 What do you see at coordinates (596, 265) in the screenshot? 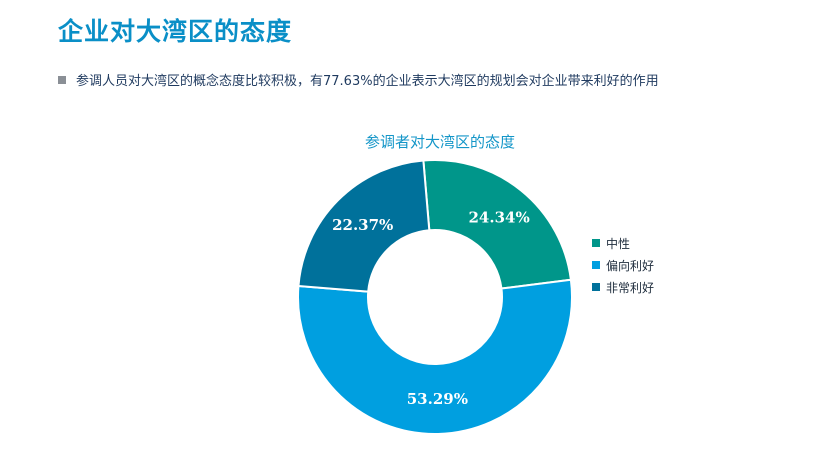
I see `legend-swatch-favorable` at bounding box center [596, 265].